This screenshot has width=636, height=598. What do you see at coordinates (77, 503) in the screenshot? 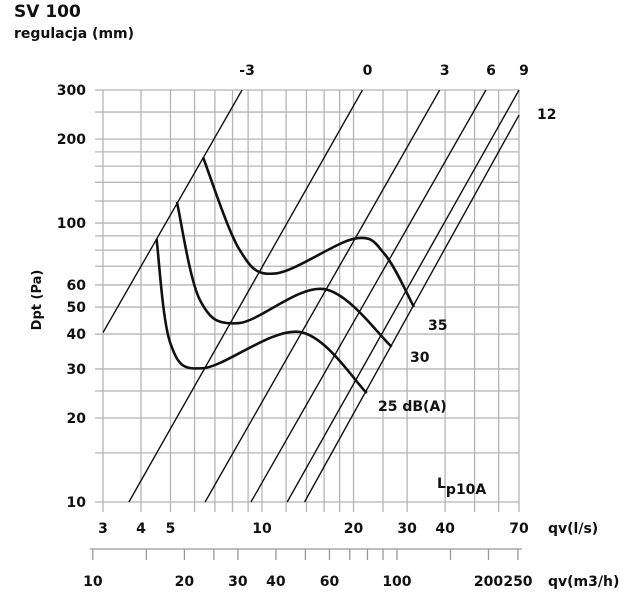
I see `y-tick-label: 10` at bounding box center [77, 503].